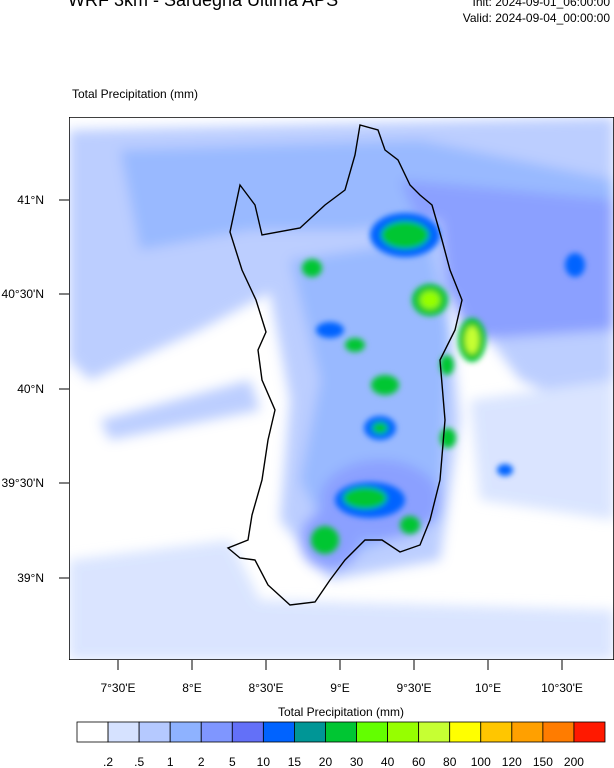 The width and height of the screenshot is (614, 768). Describe the element at coordinates (512, 761) in the screenshot. I see `colorbar-label: 120` at that location.